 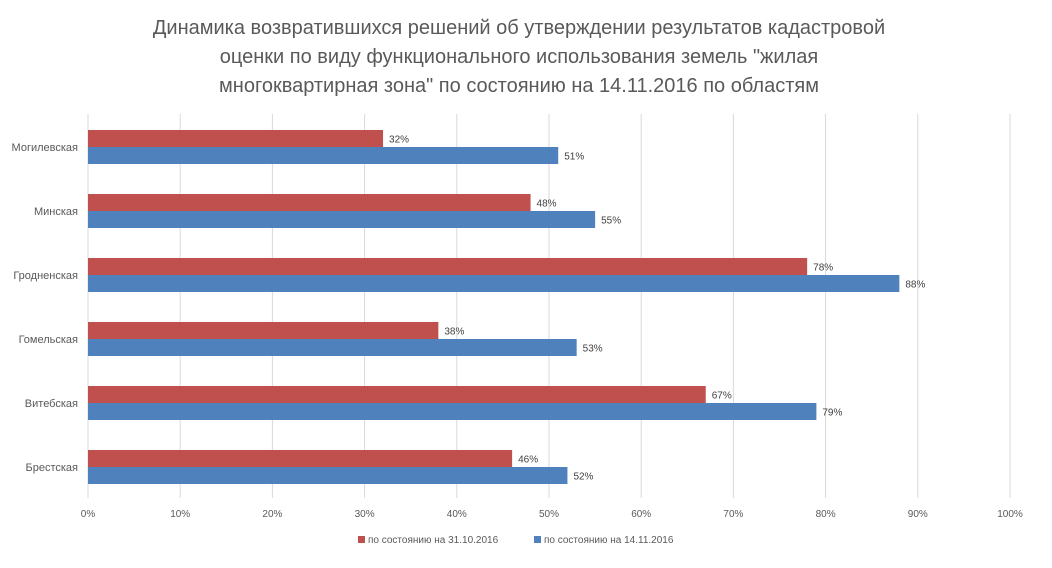 I want to click on data-label: 52%, so click(x=583, y=477).